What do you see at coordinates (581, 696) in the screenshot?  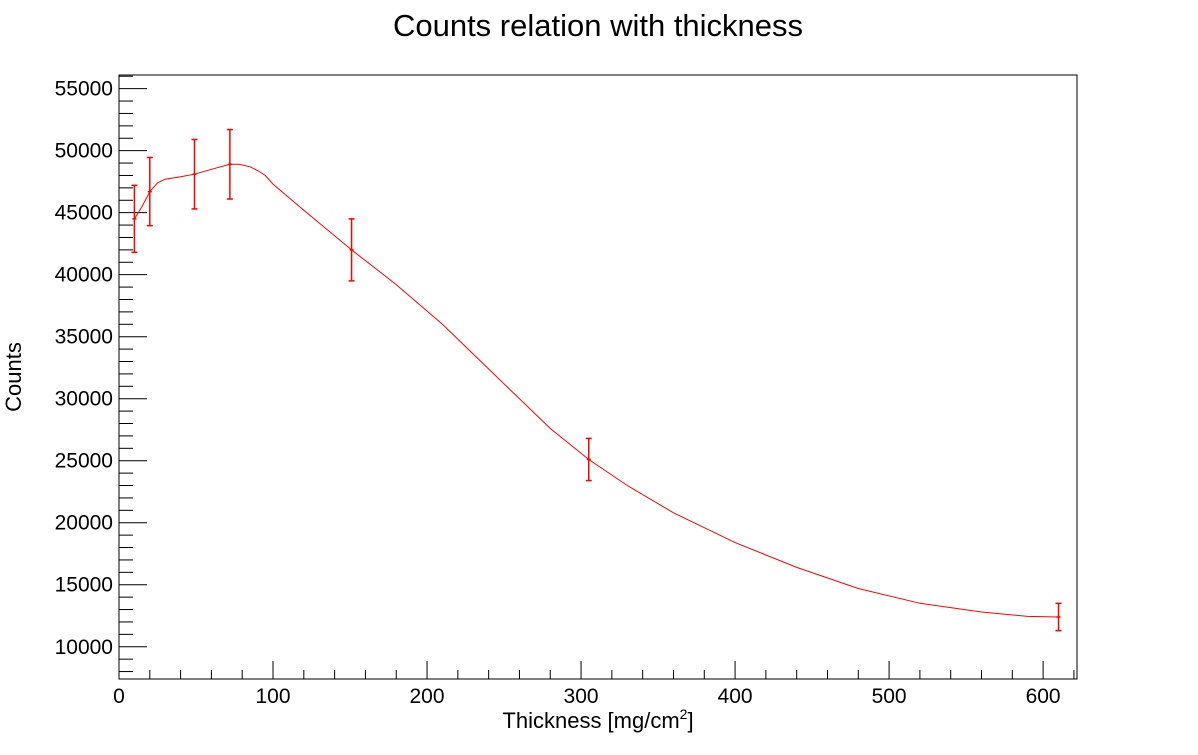 I see `x-tick-label: 300` at bounding box center [581, 696].